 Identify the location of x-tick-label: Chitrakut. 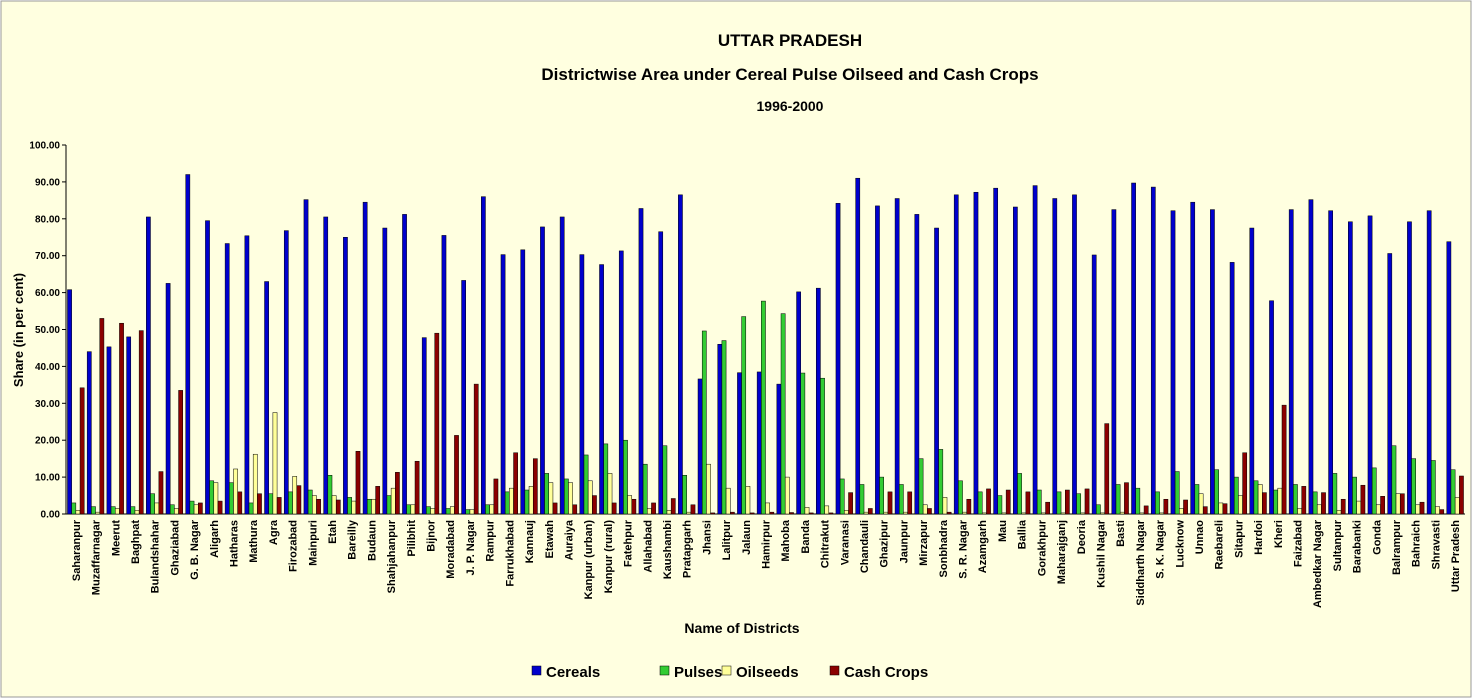
(826, 544).